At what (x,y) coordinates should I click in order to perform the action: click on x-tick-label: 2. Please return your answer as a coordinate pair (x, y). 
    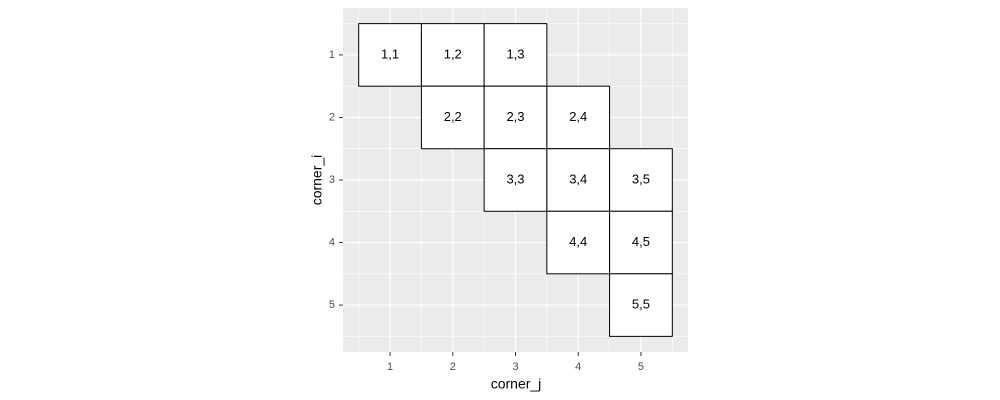
    Looking at the image, I should click on (453, 367).